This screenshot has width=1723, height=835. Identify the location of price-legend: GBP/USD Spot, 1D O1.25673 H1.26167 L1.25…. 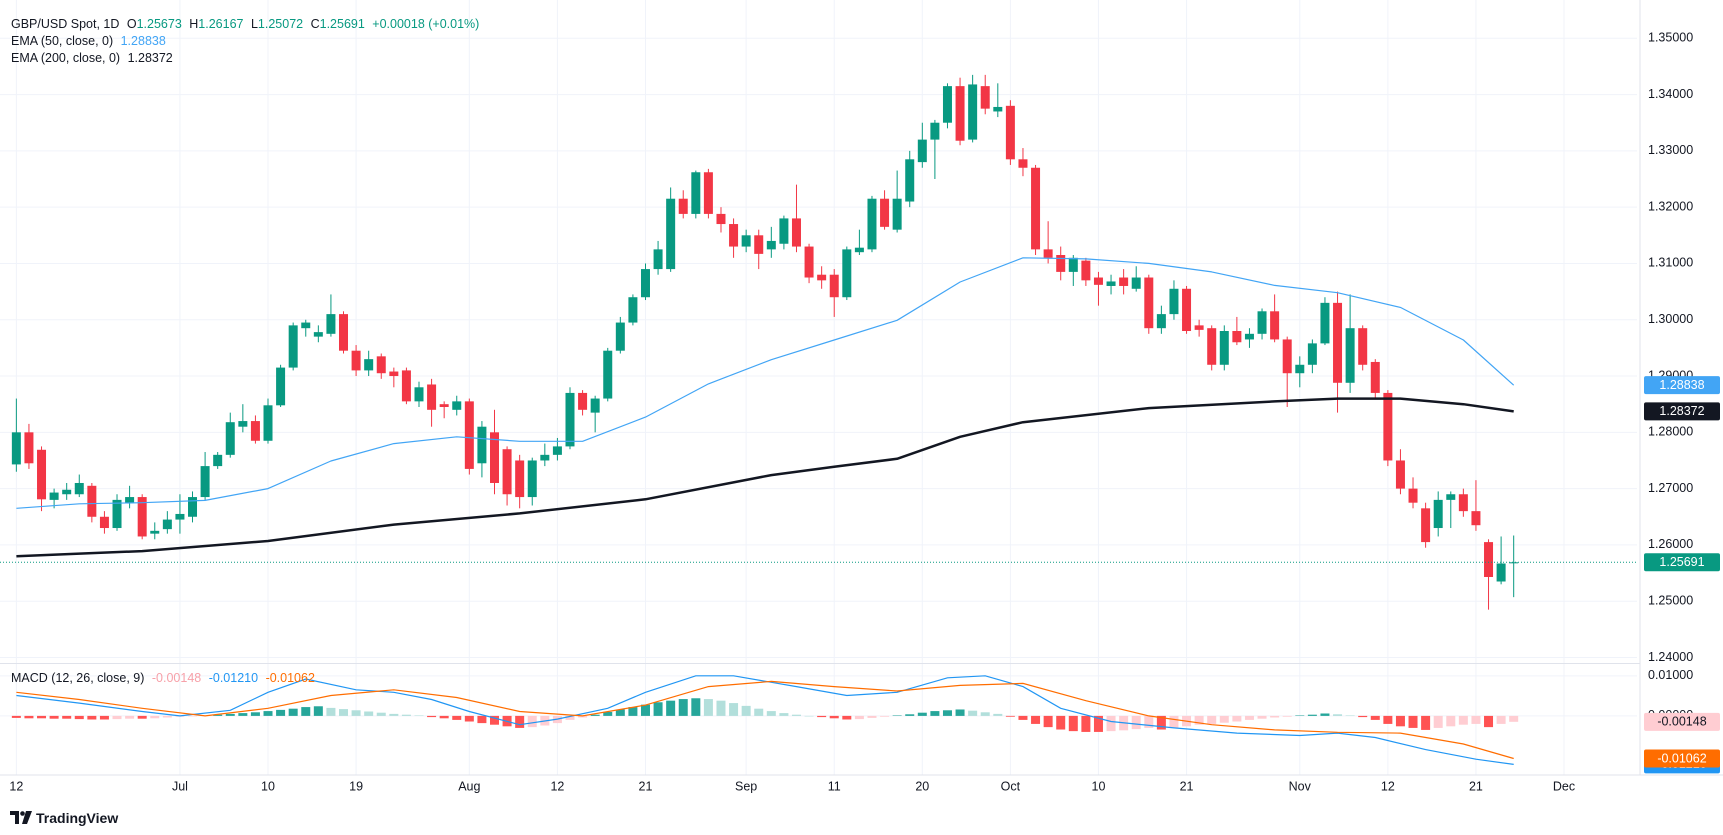
(247, 24).